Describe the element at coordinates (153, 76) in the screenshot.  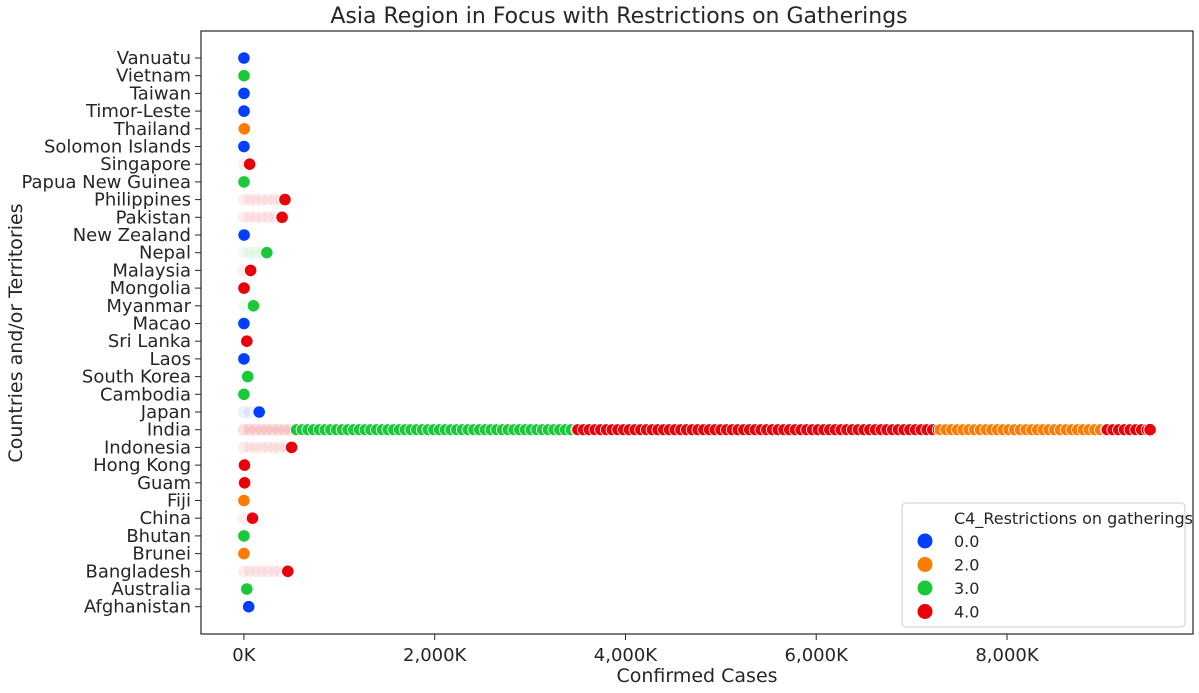
I see `y-tick-label-vietnam: Vietnam` at that location.